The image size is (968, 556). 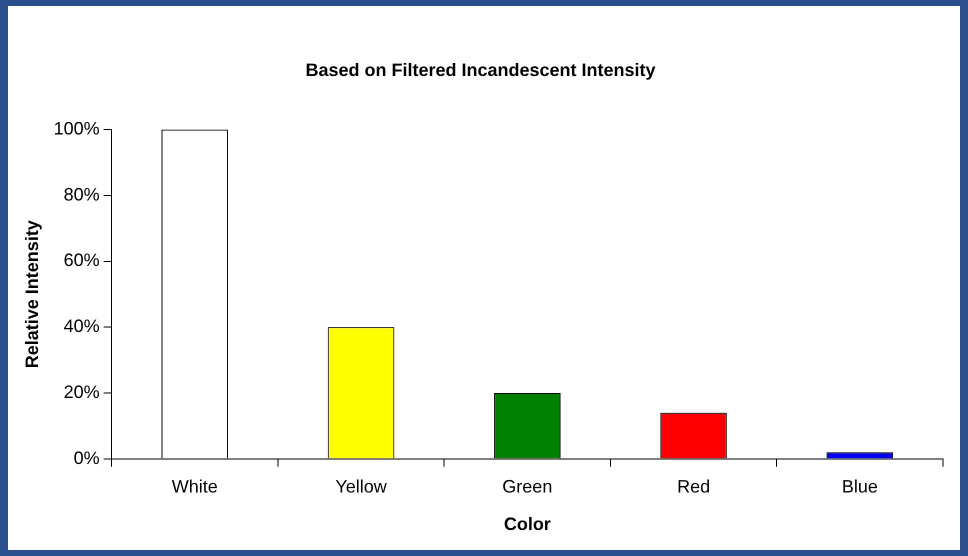 I want to click on y-tick-label: 0%, so click(x=87, y=458).